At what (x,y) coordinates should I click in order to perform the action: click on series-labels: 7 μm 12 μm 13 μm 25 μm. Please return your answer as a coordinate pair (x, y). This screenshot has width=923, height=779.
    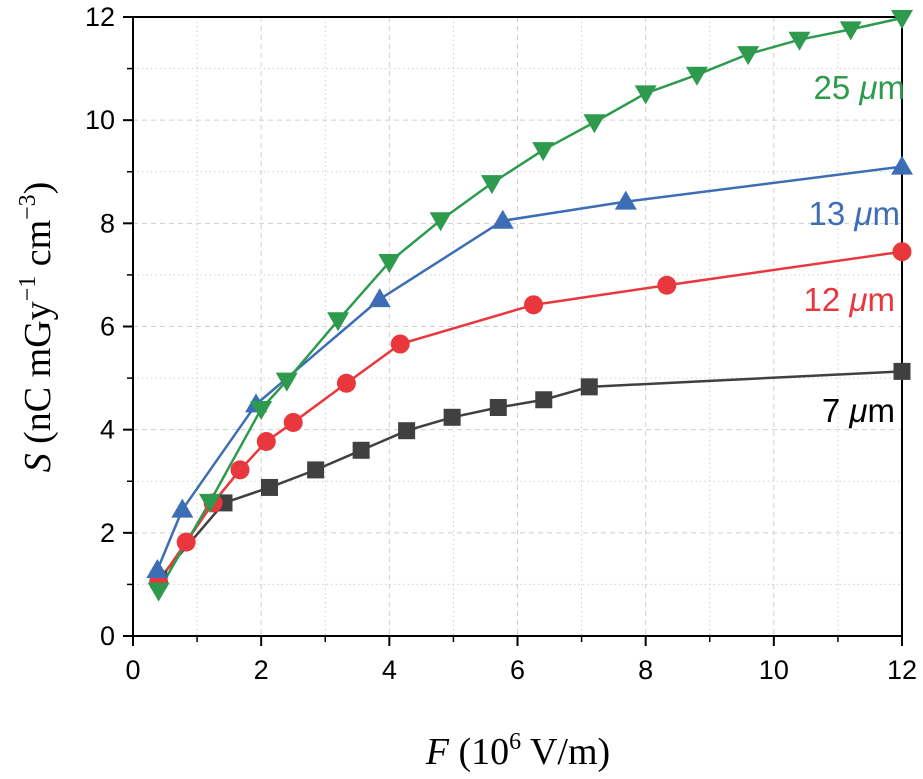
    Looking at the image, I should click on (854, 249).